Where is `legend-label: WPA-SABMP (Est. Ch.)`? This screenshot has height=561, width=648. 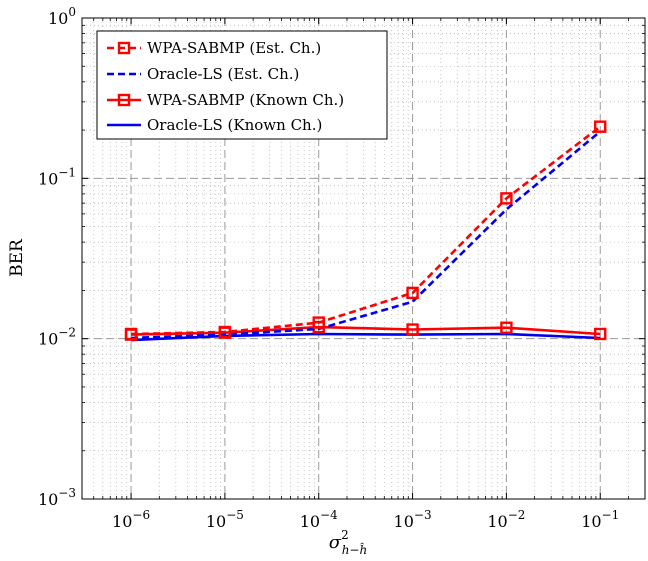
legend-label: WPA-SABMP (Est. Ch.) is located at coordinates (234, 48).